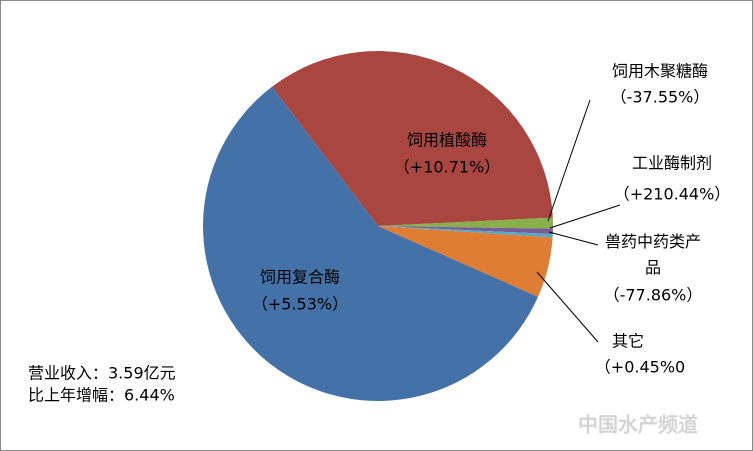 This screenshot has width=753, height=451. What do you see at coordinates (672, 163) in the screenshot?
I see `slice-label: 工业酶制剂` at bounding box center [672, 163].